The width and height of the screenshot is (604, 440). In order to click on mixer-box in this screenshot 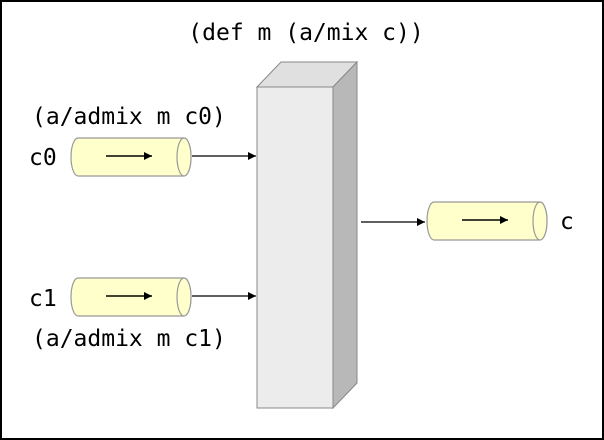, I will do `click(307, 235)`.